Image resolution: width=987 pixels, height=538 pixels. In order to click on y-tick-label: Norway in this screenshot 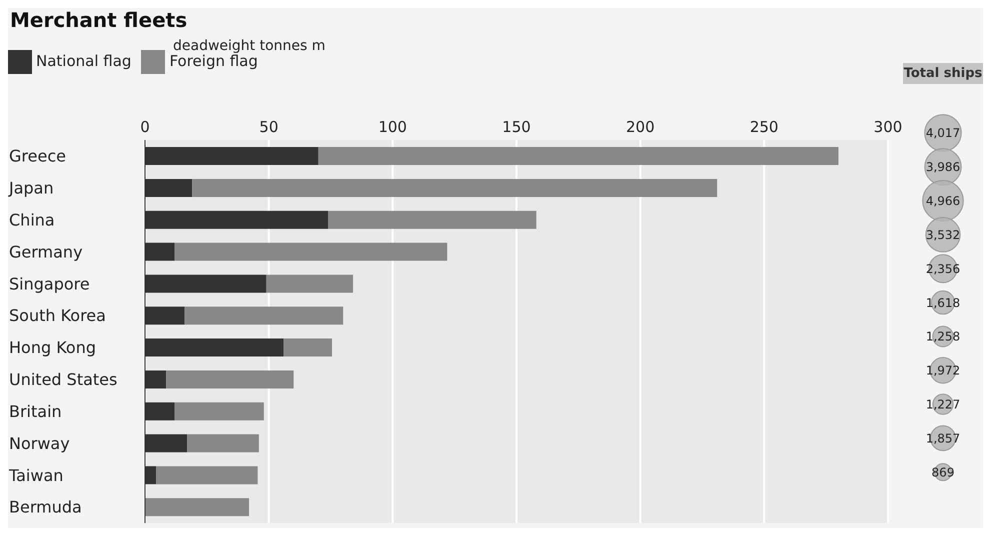, I will do `click(39, 443)`.